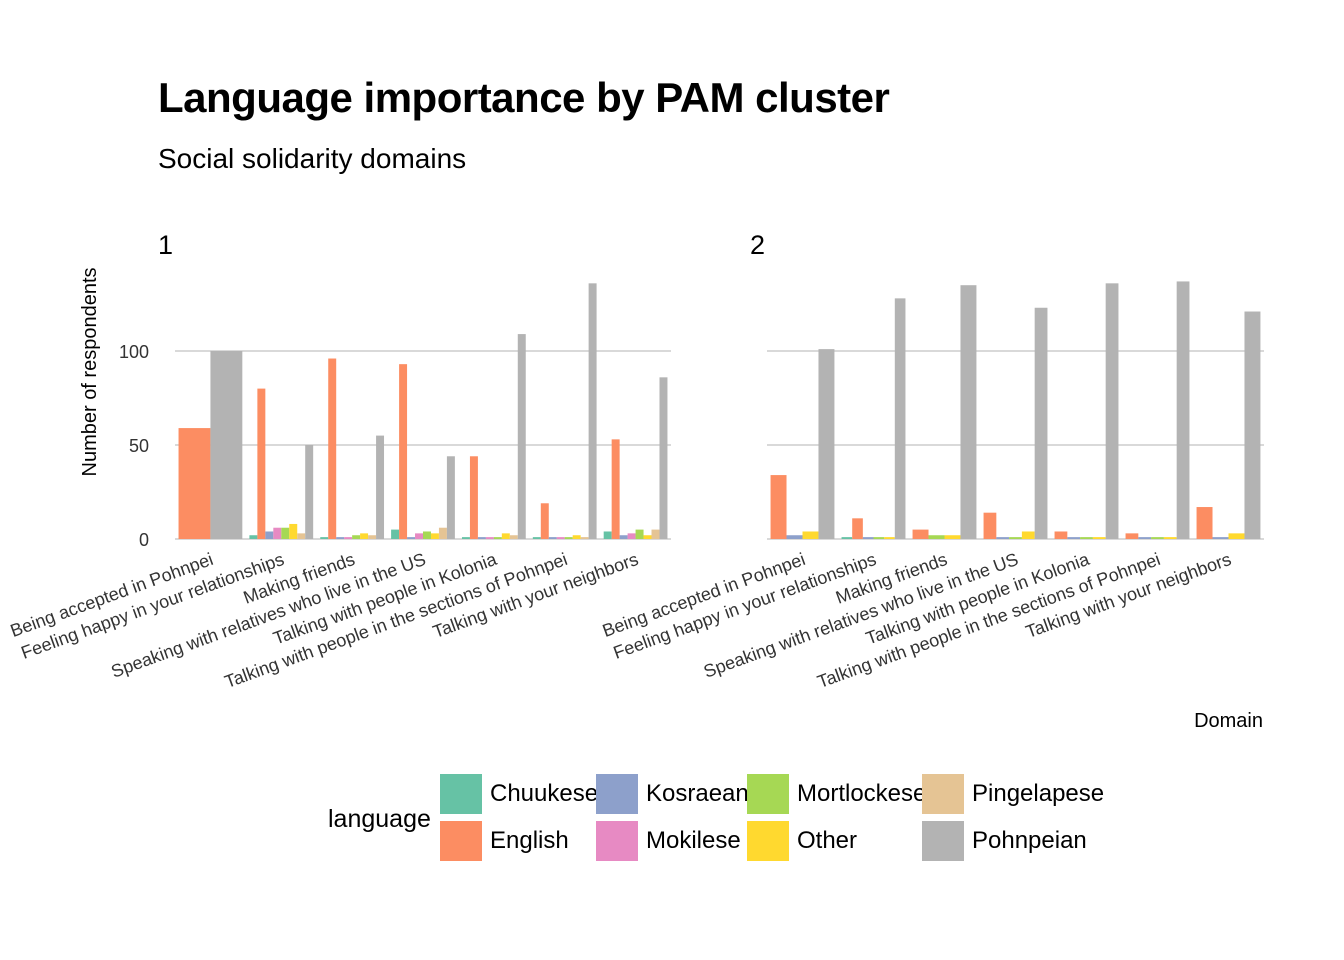 The height and width of the screenshot is (960, 1344). I want to click on legend-label: English, so click(529, 840).